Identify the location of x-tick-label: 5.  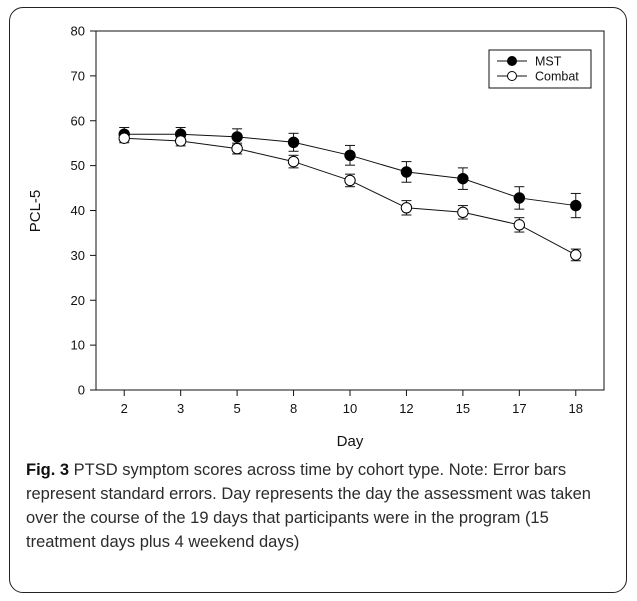
(236, 408).